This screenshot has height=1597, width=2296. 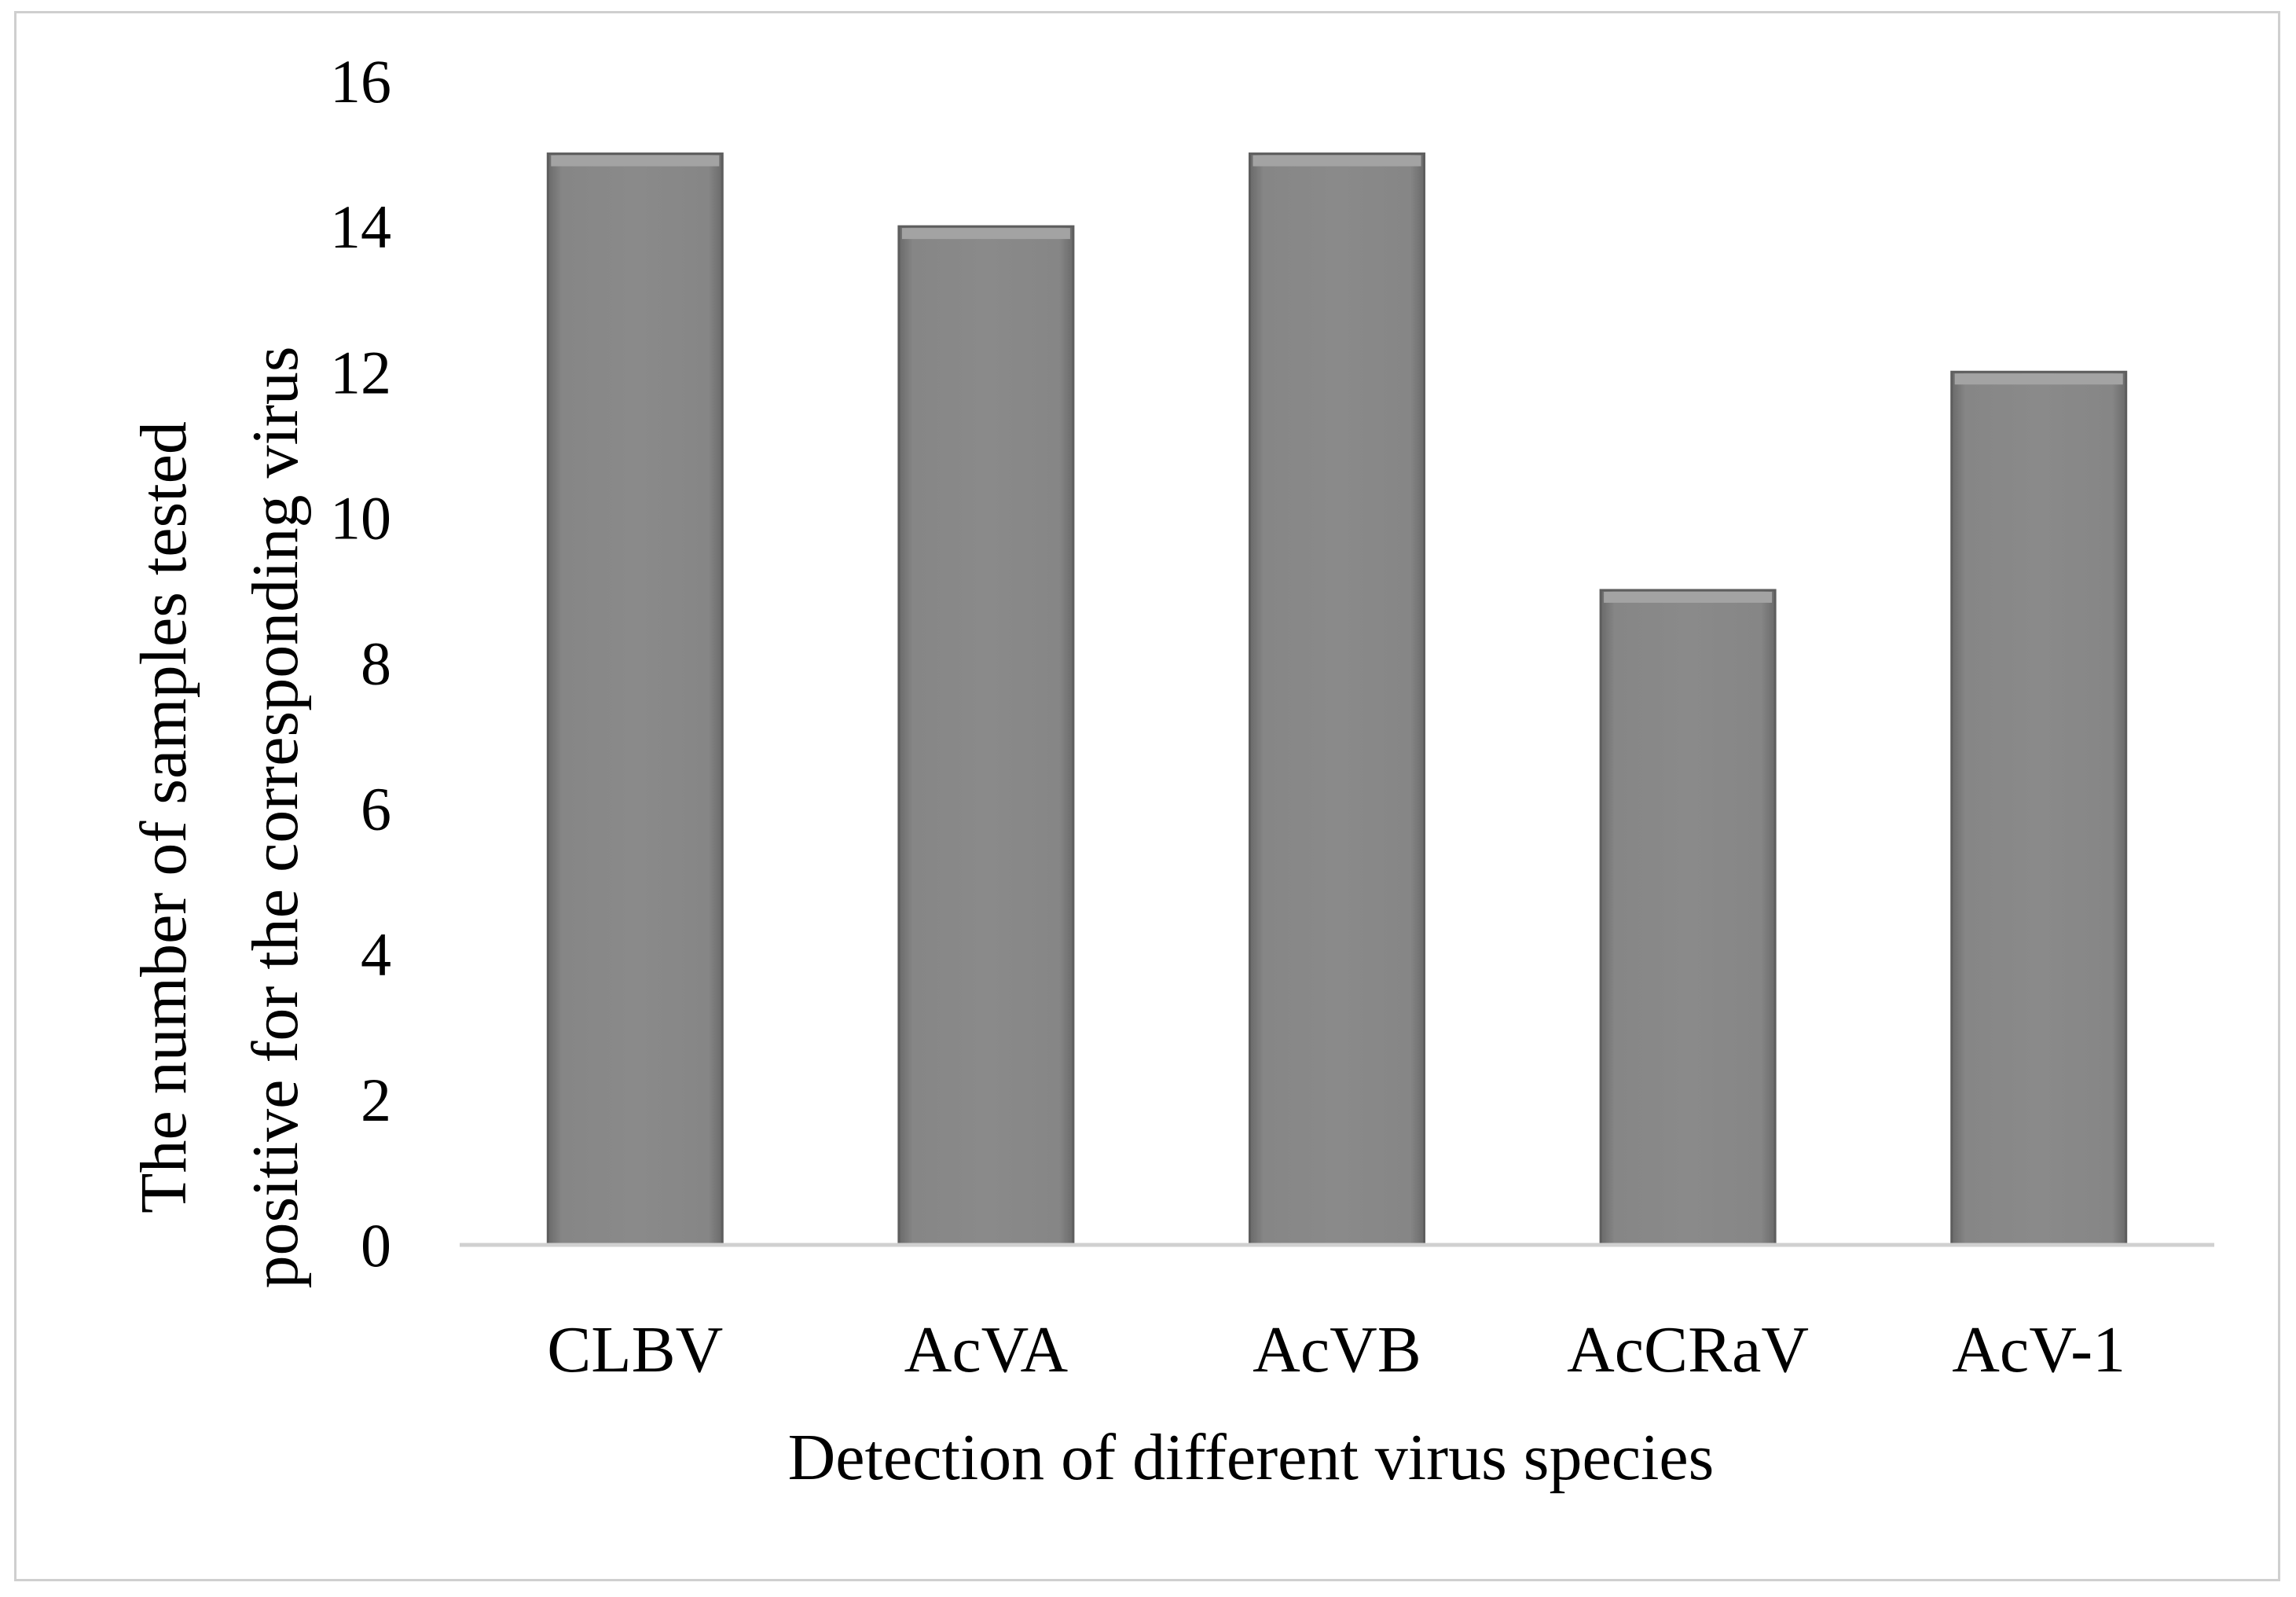 I want to click on bar-clbv, so click(x=635, y=699).